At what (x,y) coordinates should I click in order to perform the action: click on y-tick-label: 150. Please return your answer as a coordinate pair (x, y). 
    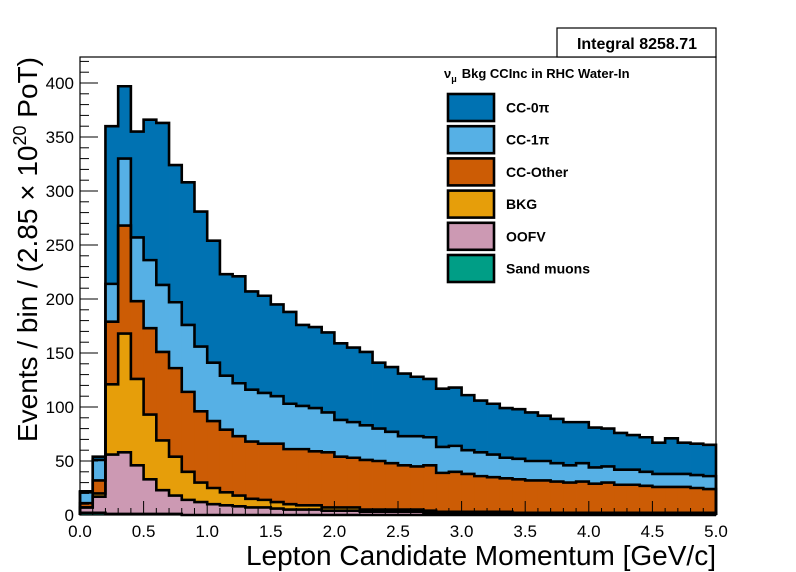
    Looking at the image, I should click on (60, 353).